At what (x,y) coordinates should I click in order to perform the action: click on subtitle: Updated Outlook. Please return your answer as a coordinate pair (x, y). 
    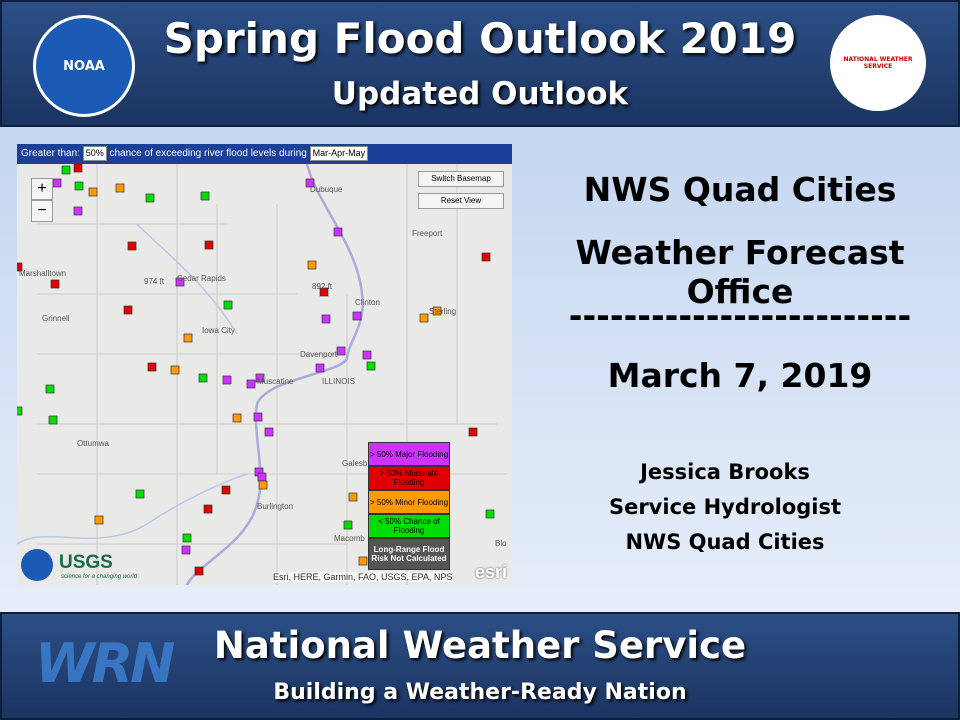
    Looking at the image, I should click on (480, 94).